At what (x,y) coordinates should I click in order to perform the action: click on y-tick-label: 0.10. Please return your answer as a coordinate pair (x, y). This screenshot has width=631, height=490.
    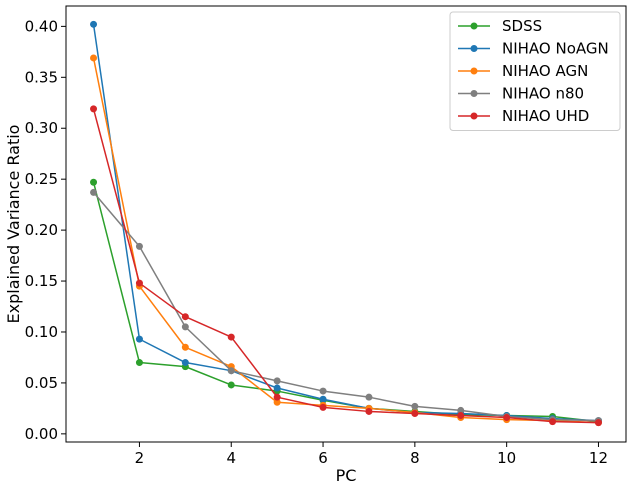
    Looking at the image, I should click on (41, 332).